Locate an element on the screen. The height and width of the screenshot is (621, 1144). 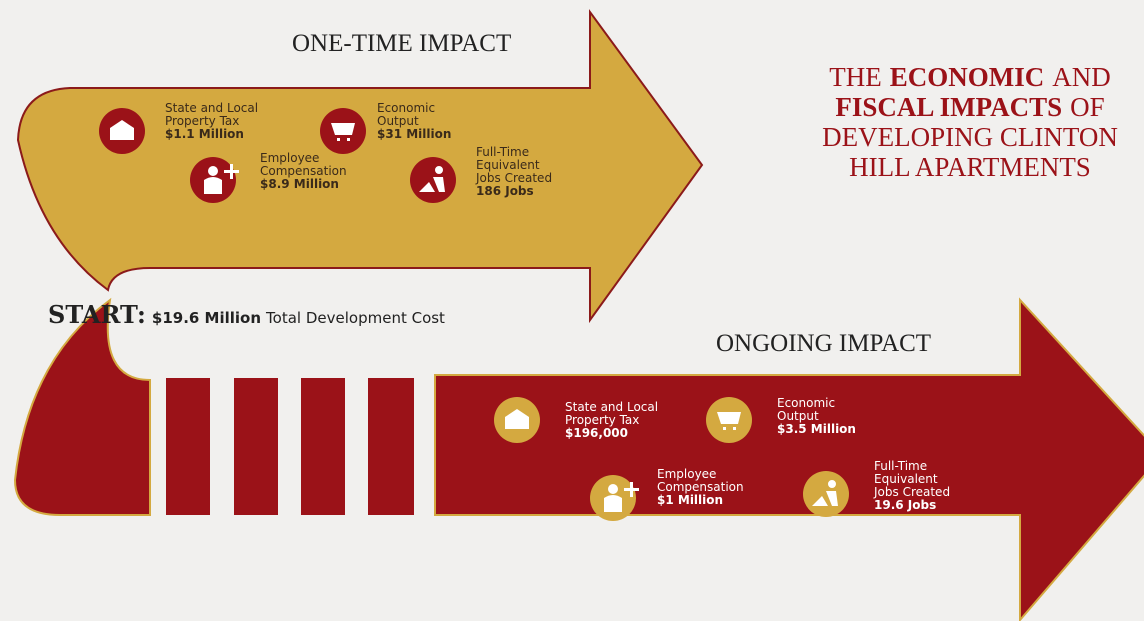
title-line: THE ECONOMIC AND is located at coordinates (952, 77).